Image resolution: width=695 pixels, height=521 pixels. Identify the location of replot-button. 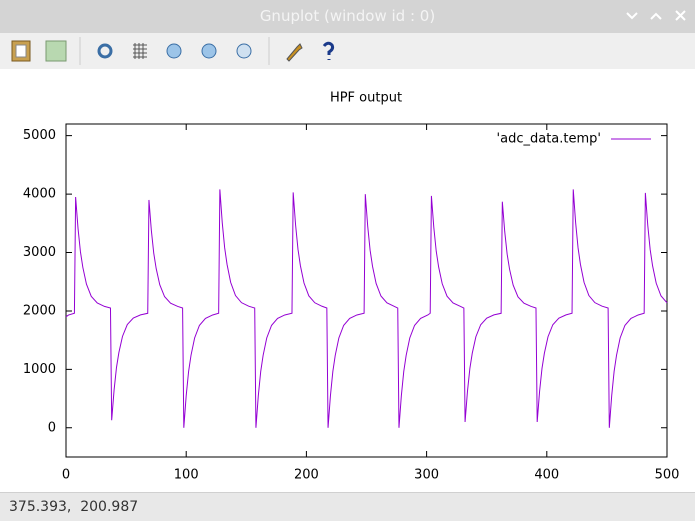
(105, 51).